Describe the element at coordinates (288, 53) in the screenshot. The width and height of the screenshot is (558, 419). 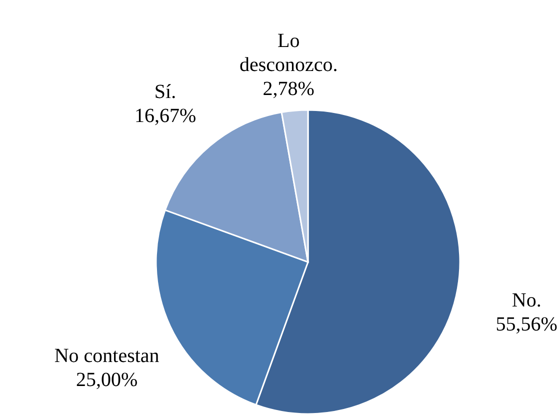
I see `slice-label: Lo desconozco.` at that location.